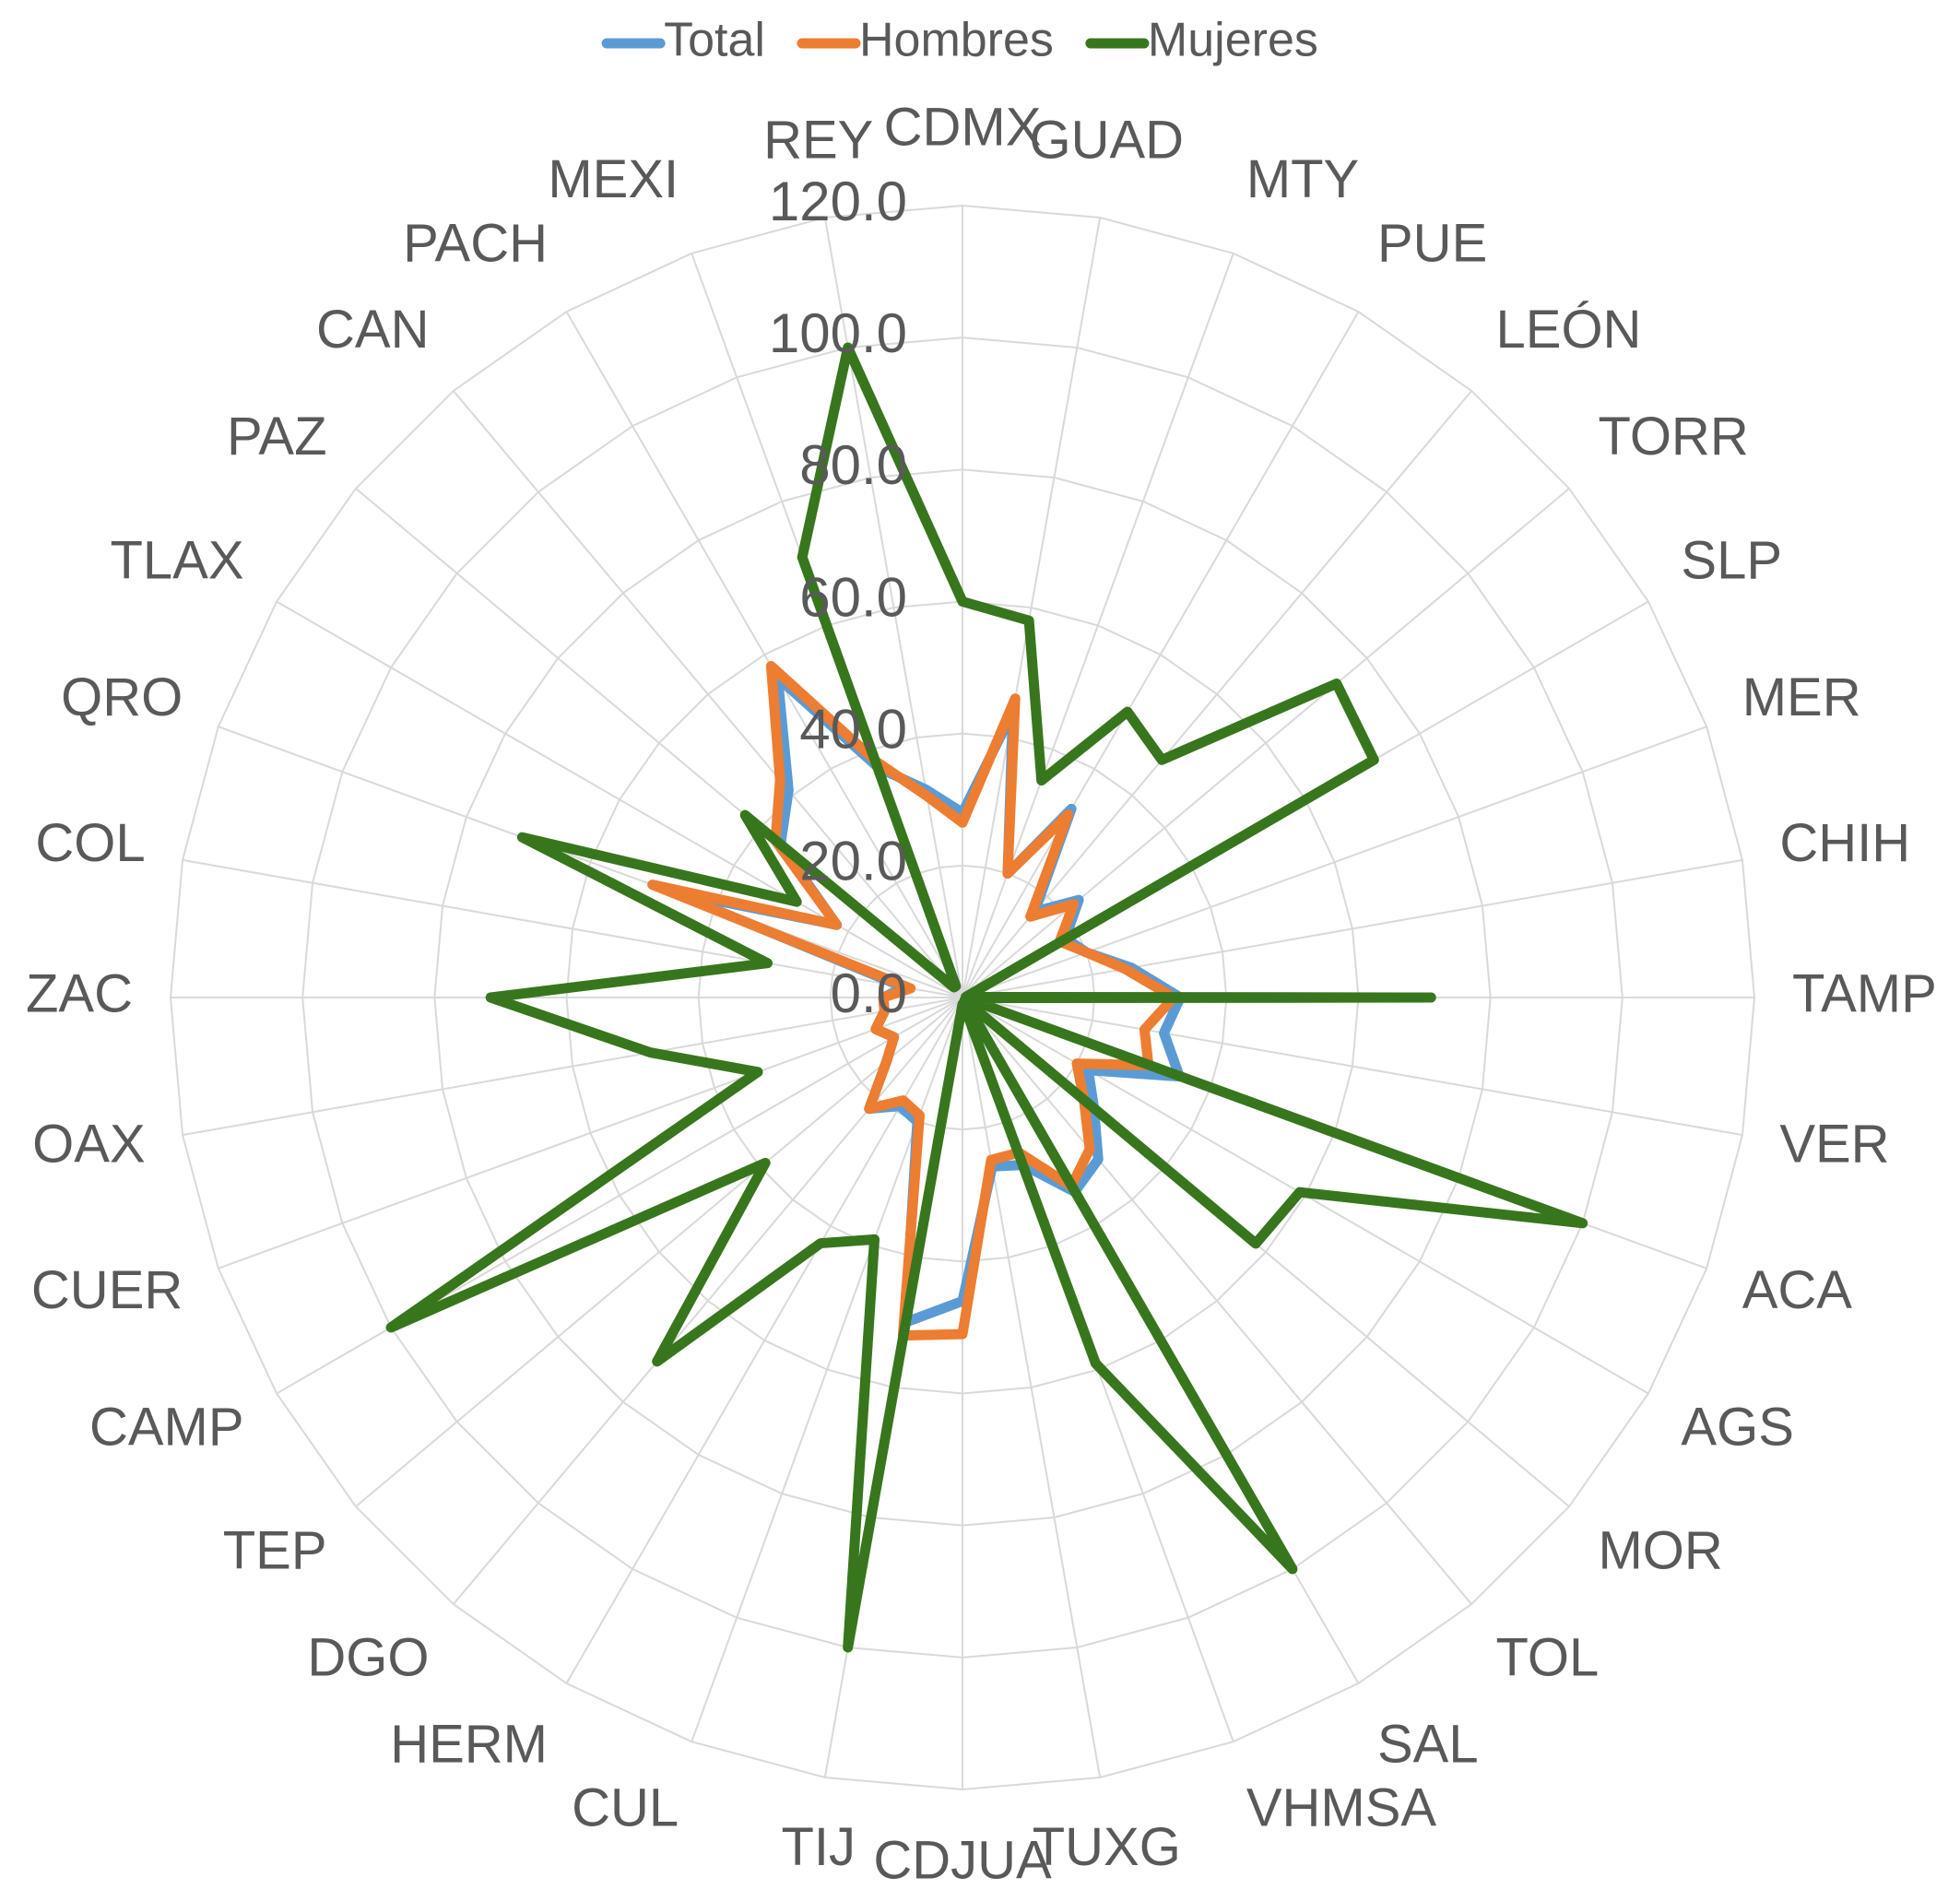  I want to click on category-label: MTY, so click(1302, 179).